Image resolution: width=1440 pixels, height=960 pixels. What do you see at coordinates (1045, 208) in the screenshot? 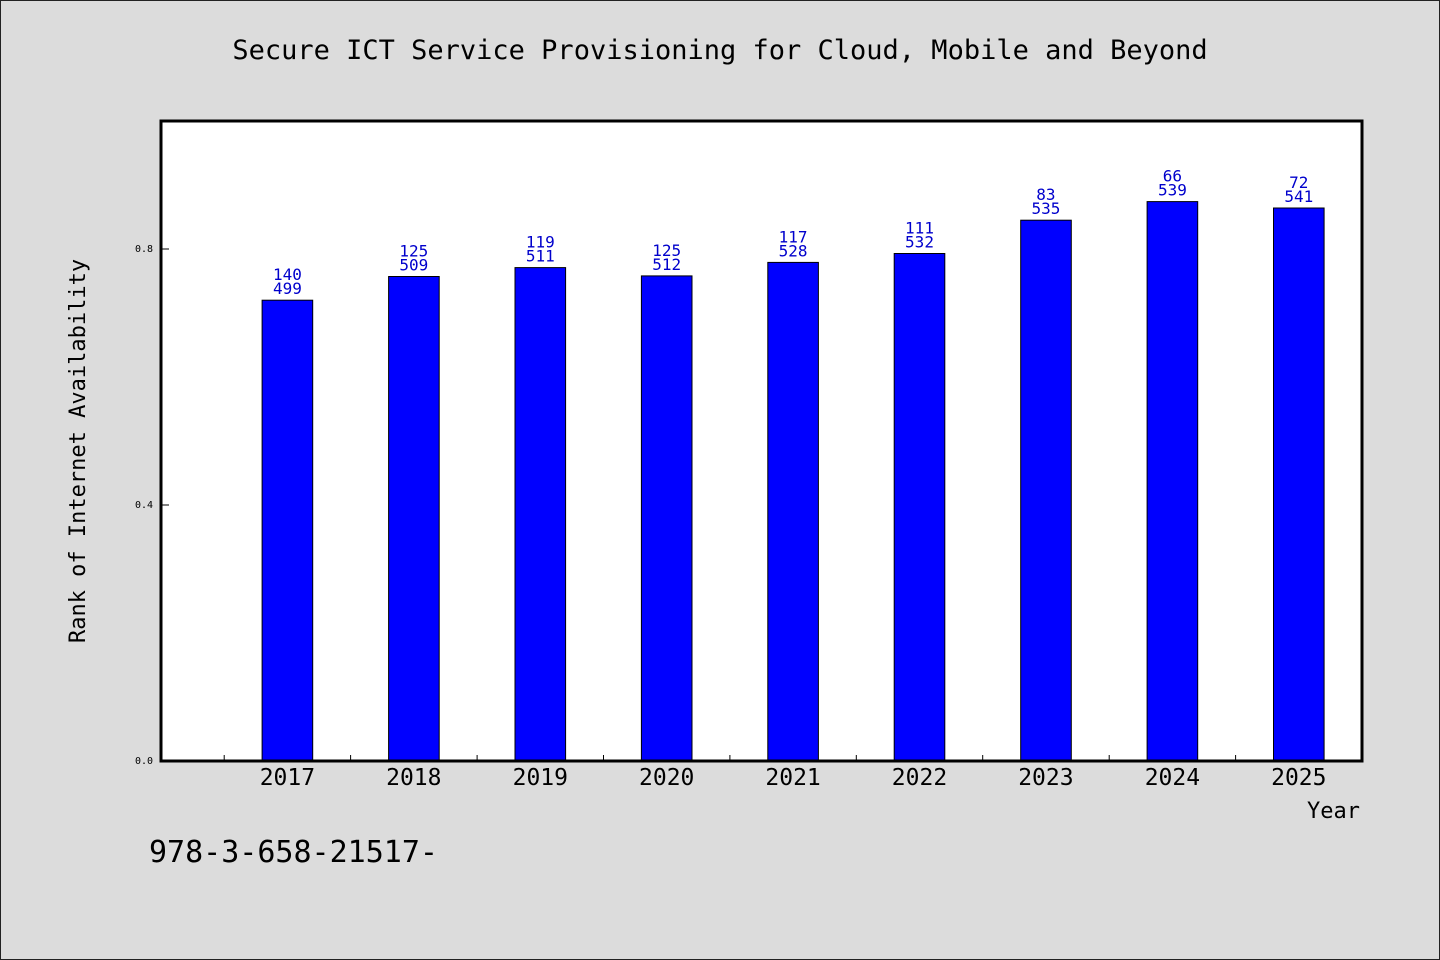
I see `bar-label-bottom-2023: 535` at bounding box center [1045, 208].